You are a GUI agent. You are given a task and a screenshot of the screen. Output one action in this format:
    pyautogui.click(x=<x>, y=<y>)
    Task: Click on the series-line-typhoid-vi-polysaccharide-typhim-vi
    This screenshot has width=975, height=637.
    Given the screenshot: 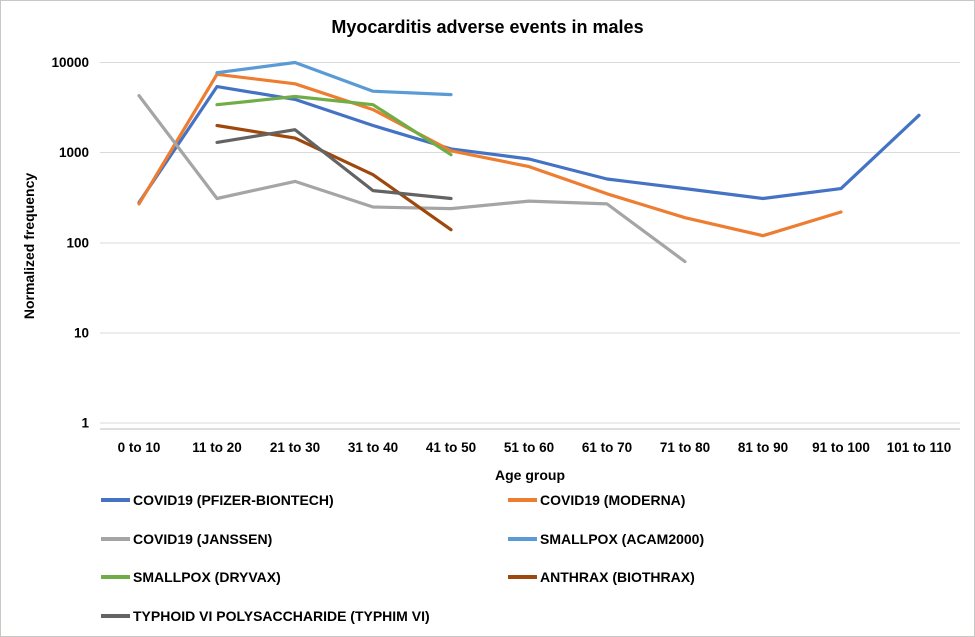 What is the action you would take?
    pyautogui.click(x=334, y=164)
    